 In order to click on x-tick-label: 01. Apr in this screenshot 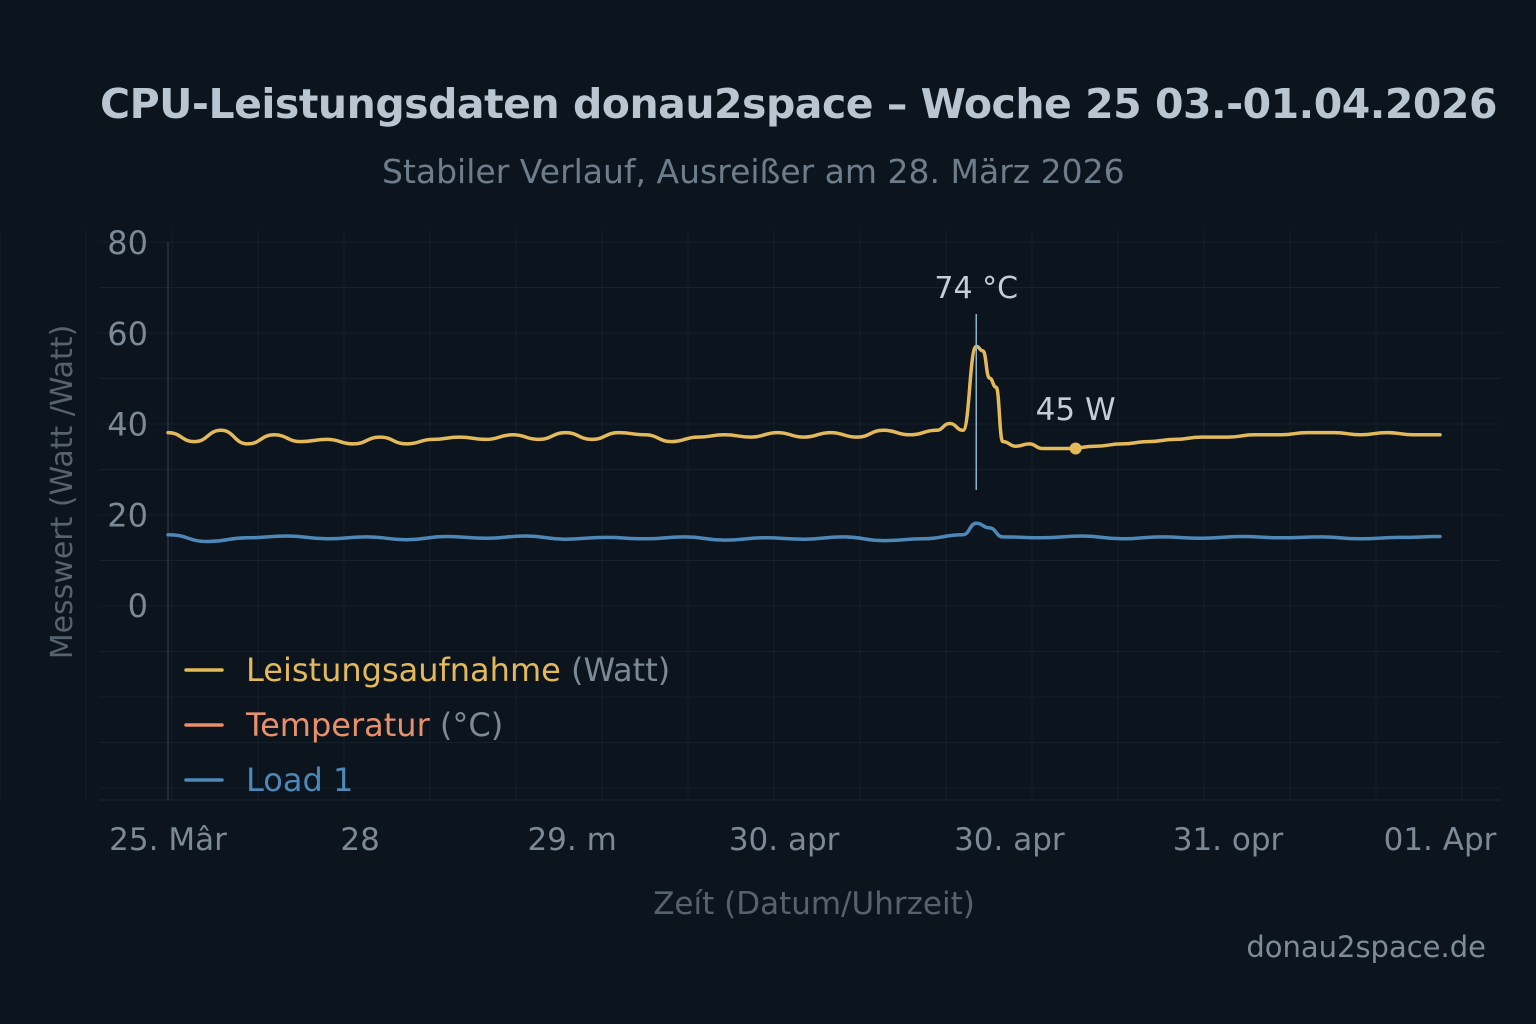, I will do `click(1440, 840)`.